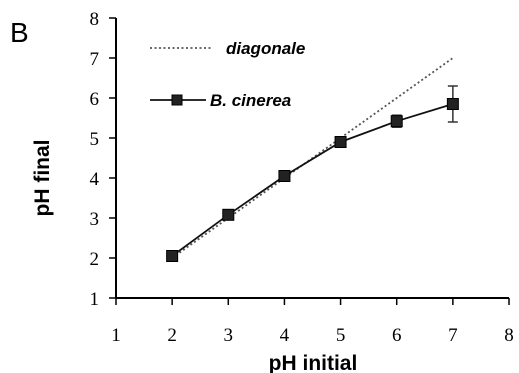  What do you see at coordinates (172, 335) in the screenshot?
I see `x-tick-label: 2` at bounding box center [172, 335].